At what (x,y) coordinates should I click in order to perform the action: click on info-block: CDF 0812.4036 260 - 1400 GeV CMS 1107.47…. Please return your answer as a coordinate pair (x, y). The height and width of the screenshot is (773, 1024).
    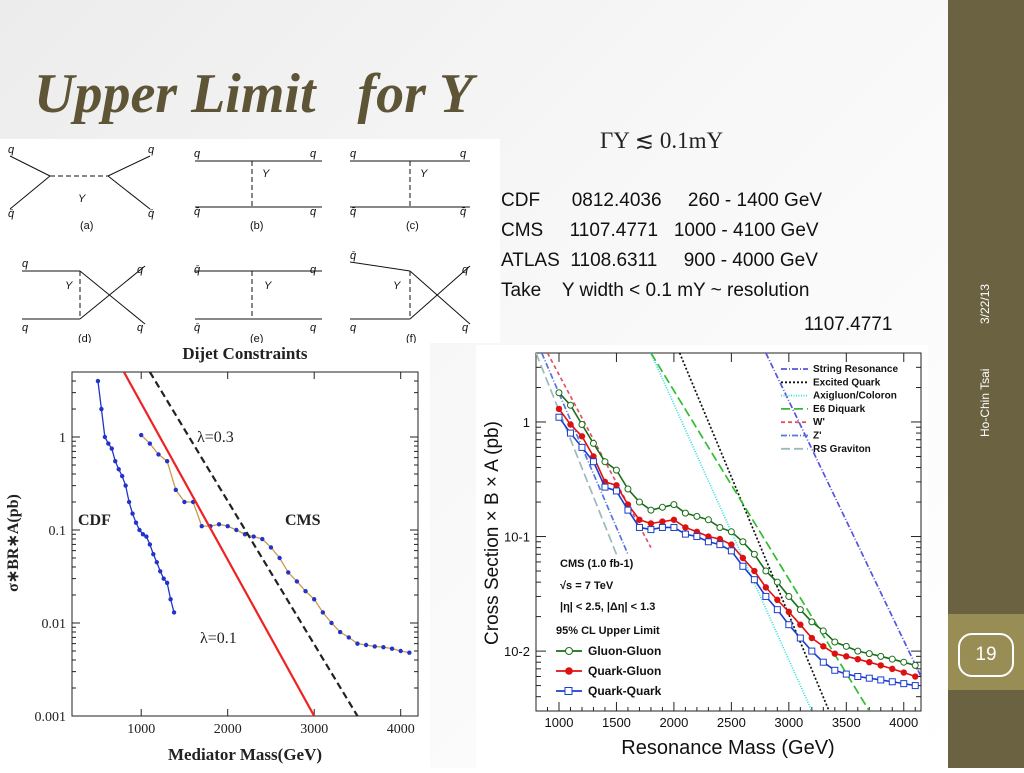
    Looking at the image, I should click on (696, 260).